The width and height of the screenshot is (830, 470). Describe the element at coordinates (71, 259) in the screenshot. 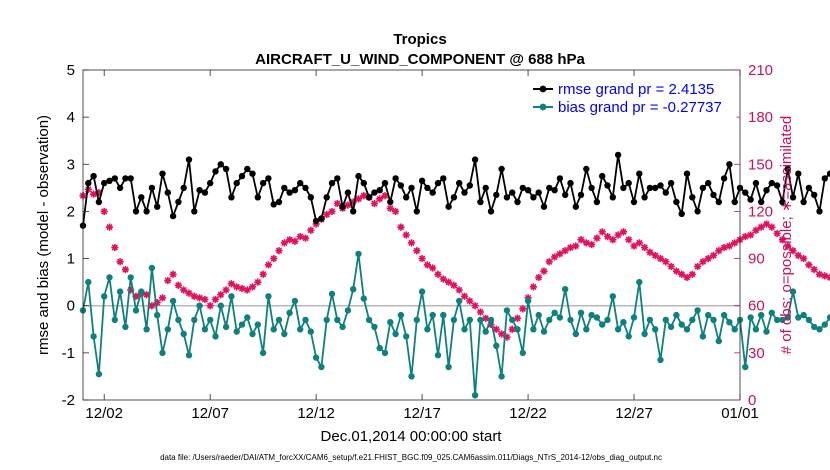

I see `y-tick-label: 1` at that location.